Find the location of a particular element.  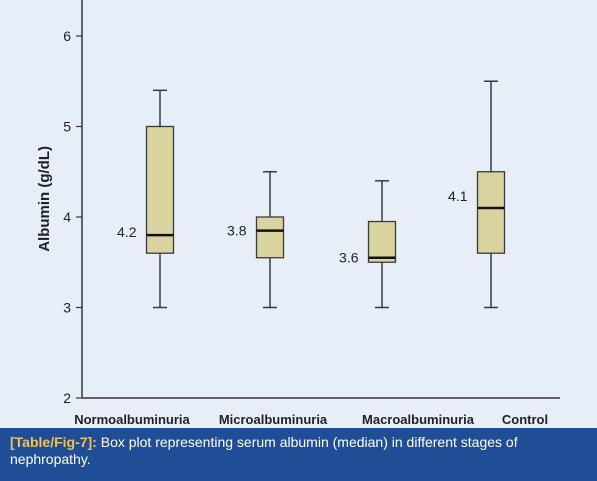

median-data-label: 4.2 is located at coordinates (127, 232).